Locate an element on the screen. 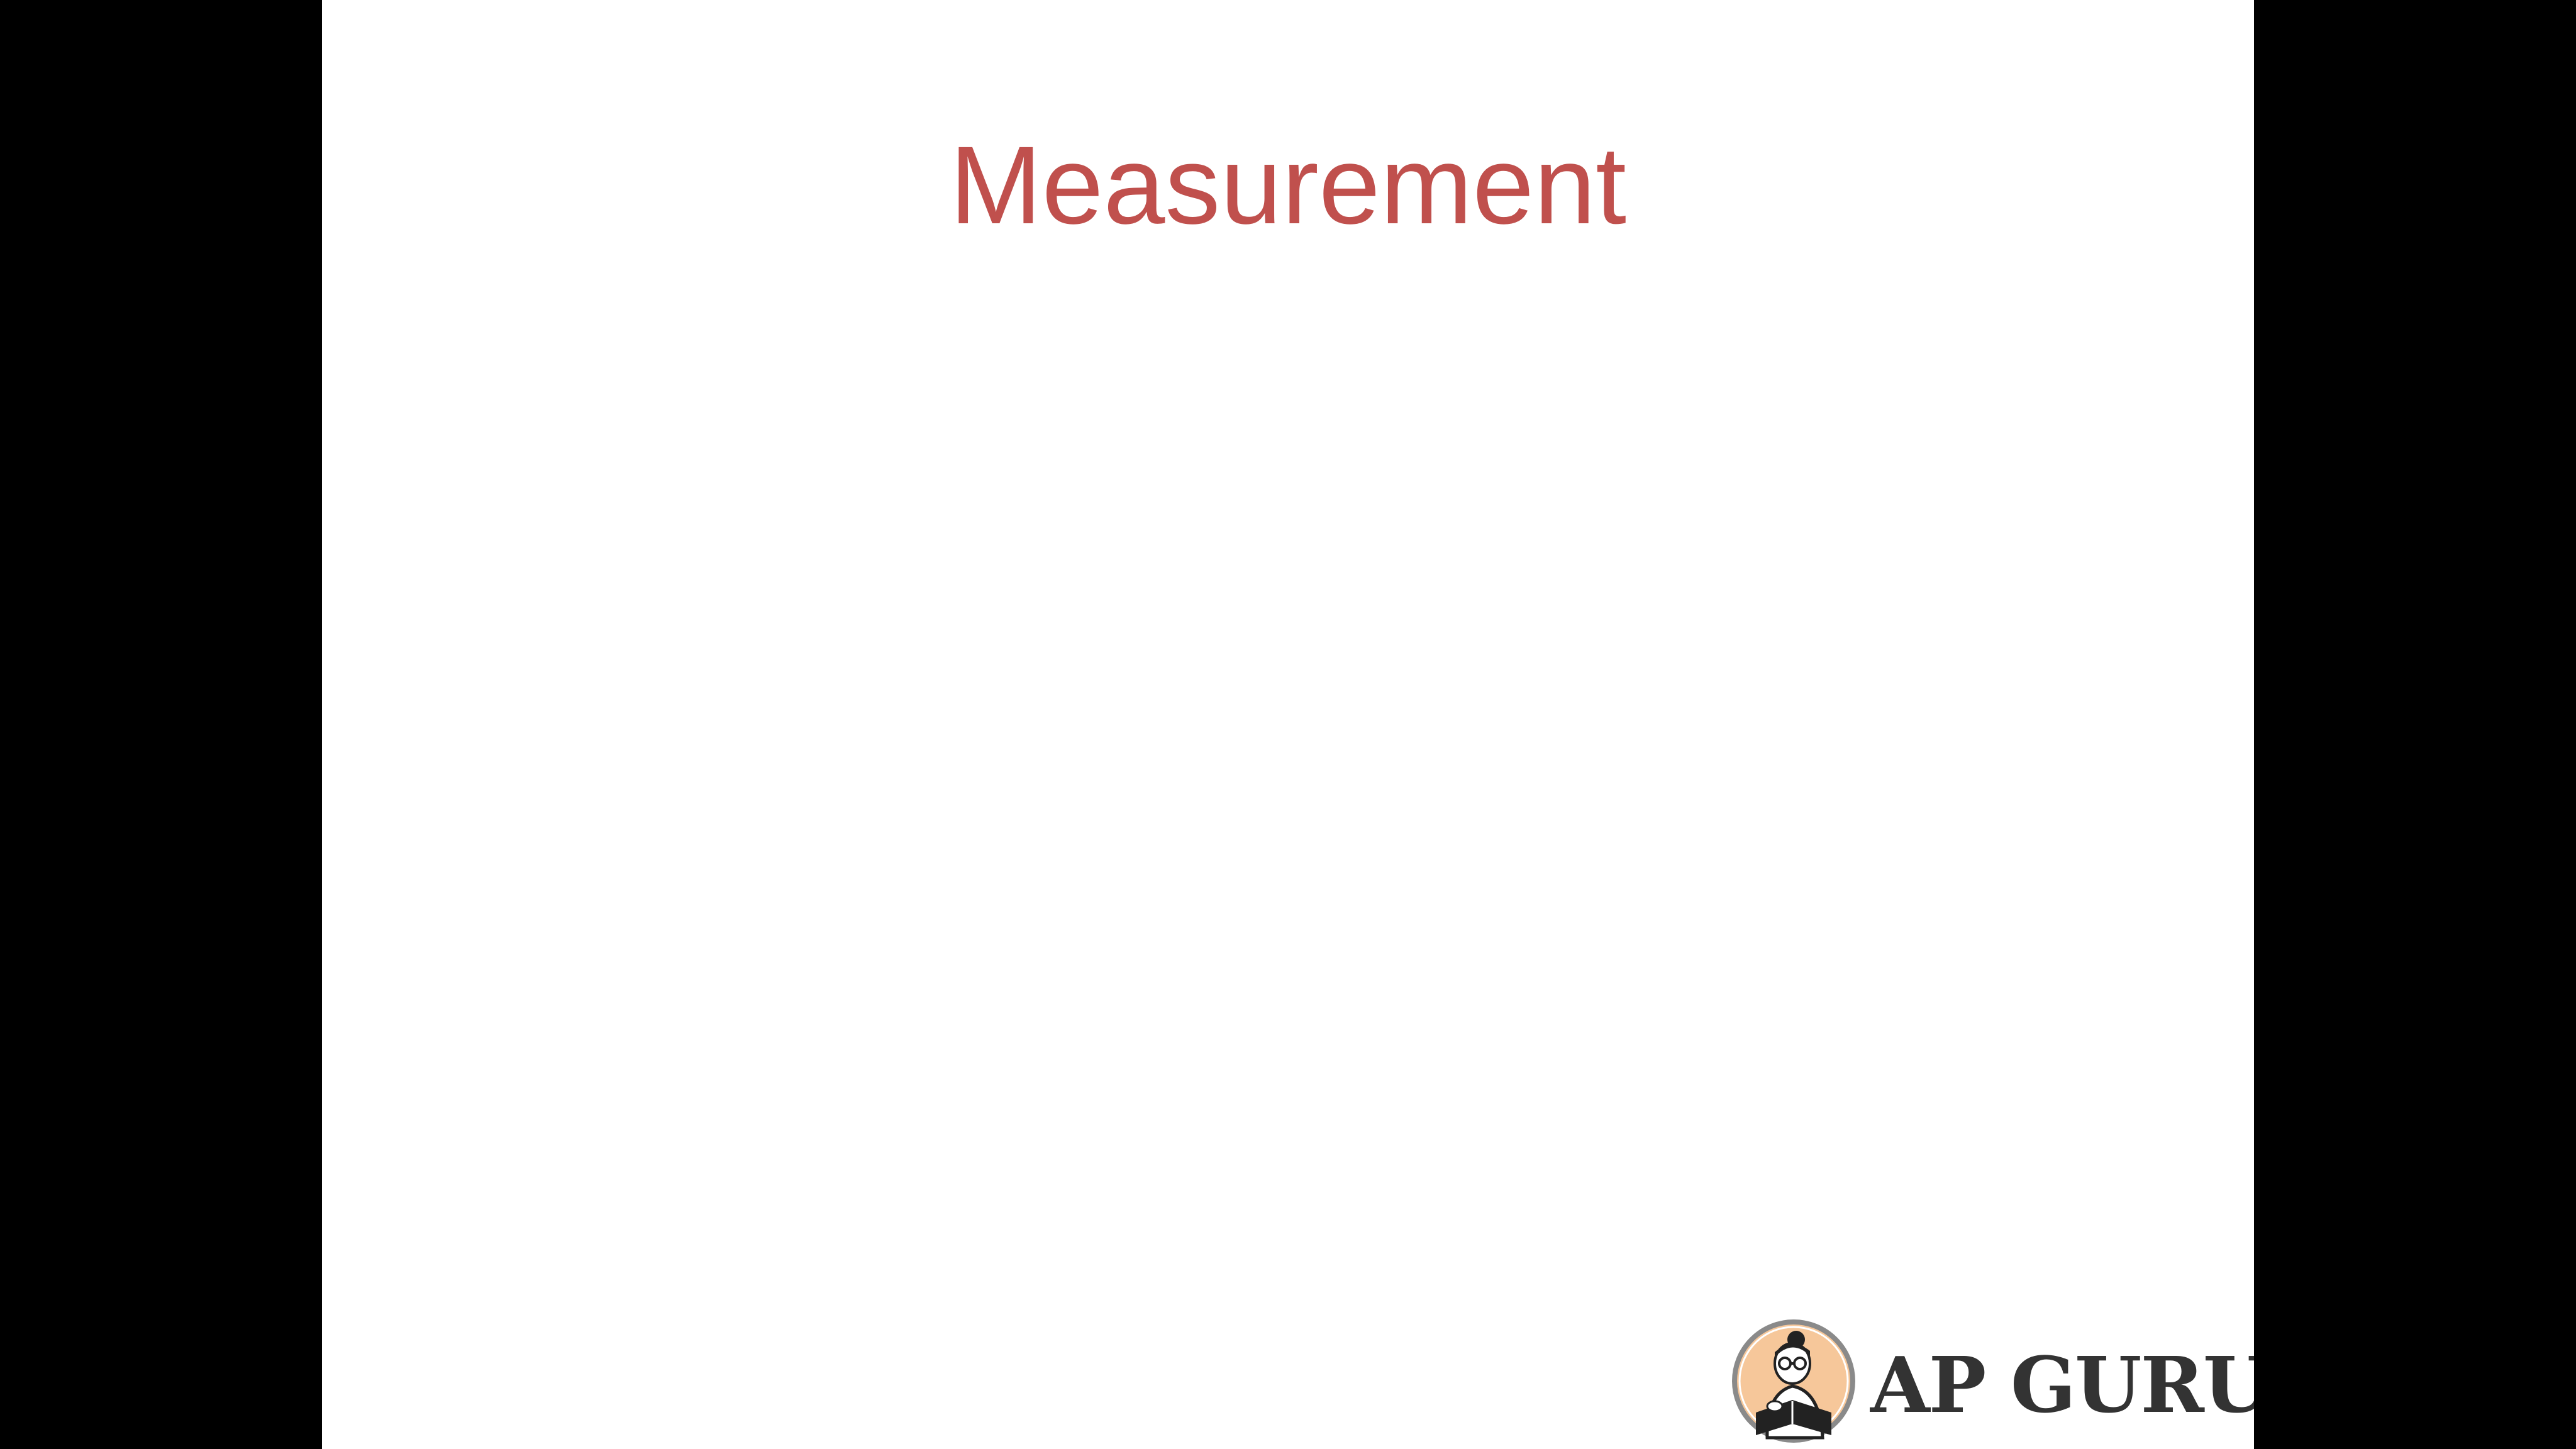 The width and height of the screenshot is (2576, 1449). ap-guru-logo: AP GURU is located at coordinates (1990, 1380).